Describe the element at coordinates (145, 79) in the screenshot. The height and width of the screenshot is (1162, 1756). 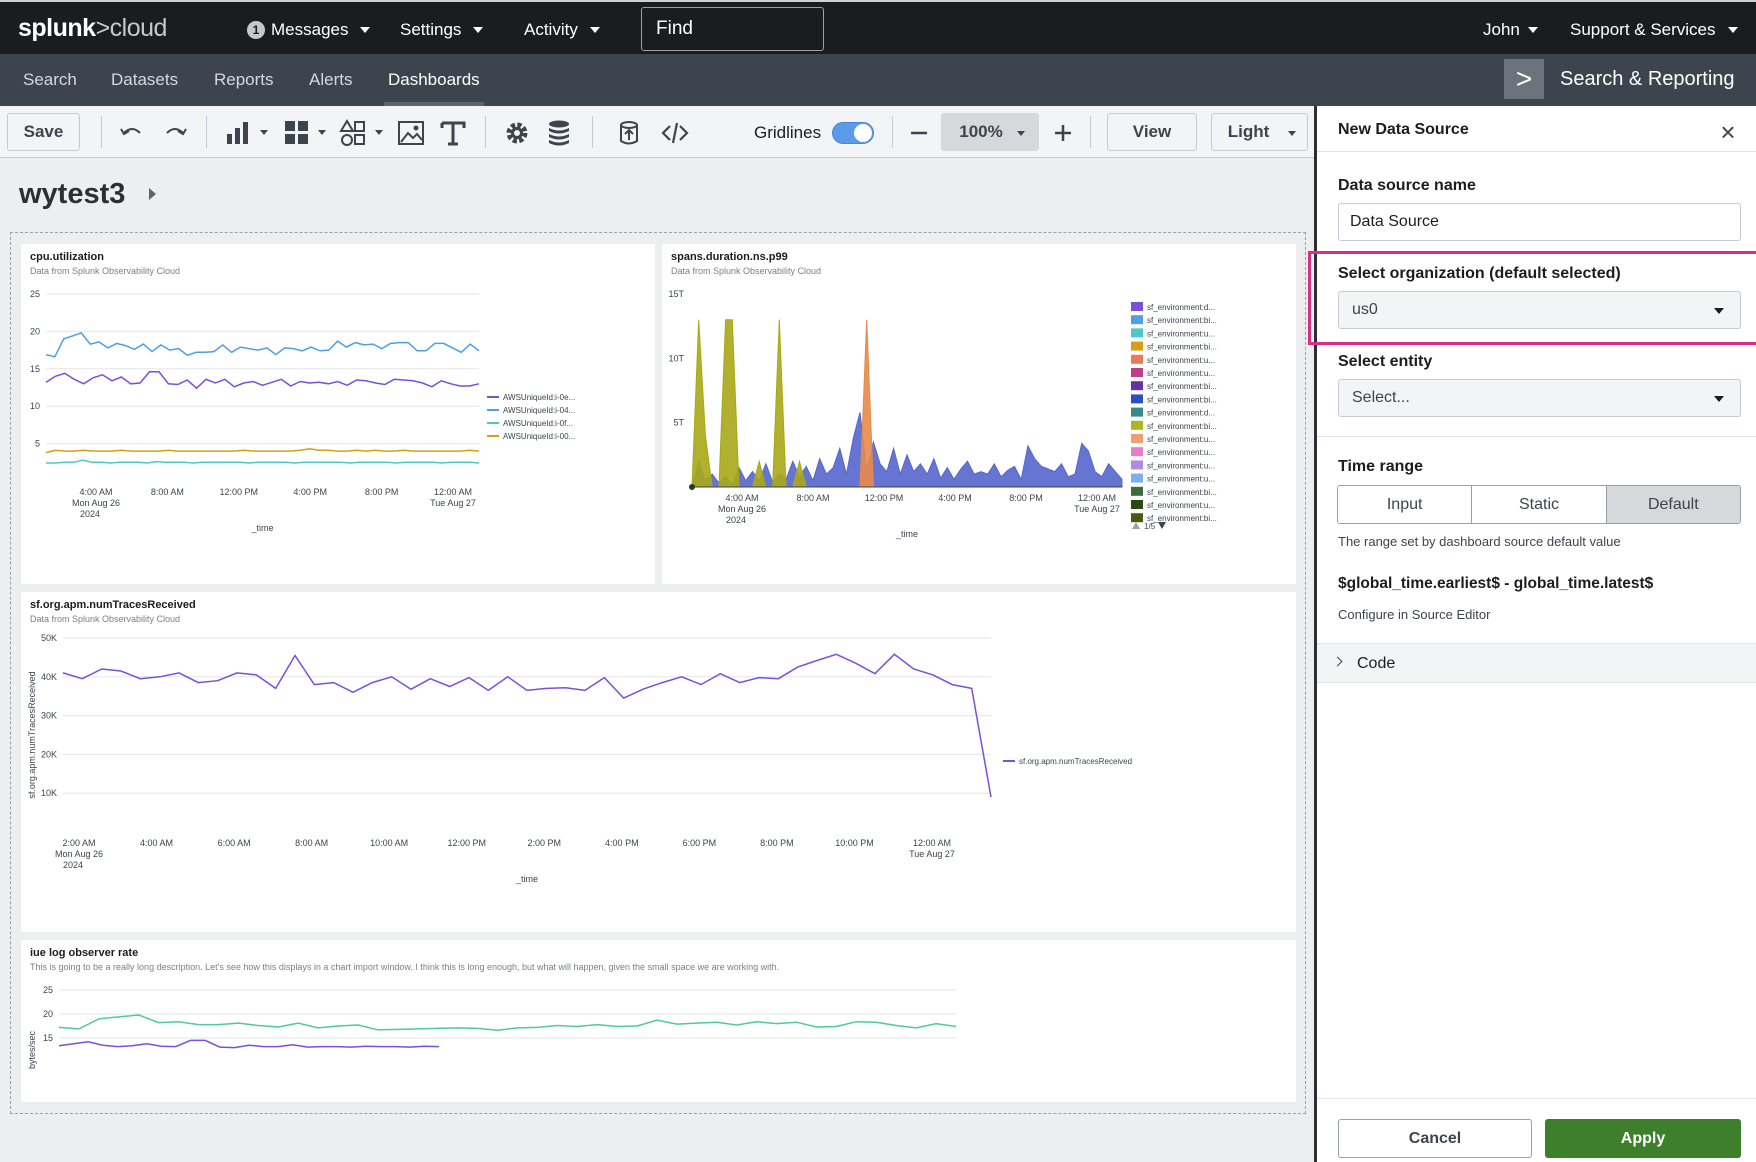
I see `nav-datasets: Datasets` at that location.